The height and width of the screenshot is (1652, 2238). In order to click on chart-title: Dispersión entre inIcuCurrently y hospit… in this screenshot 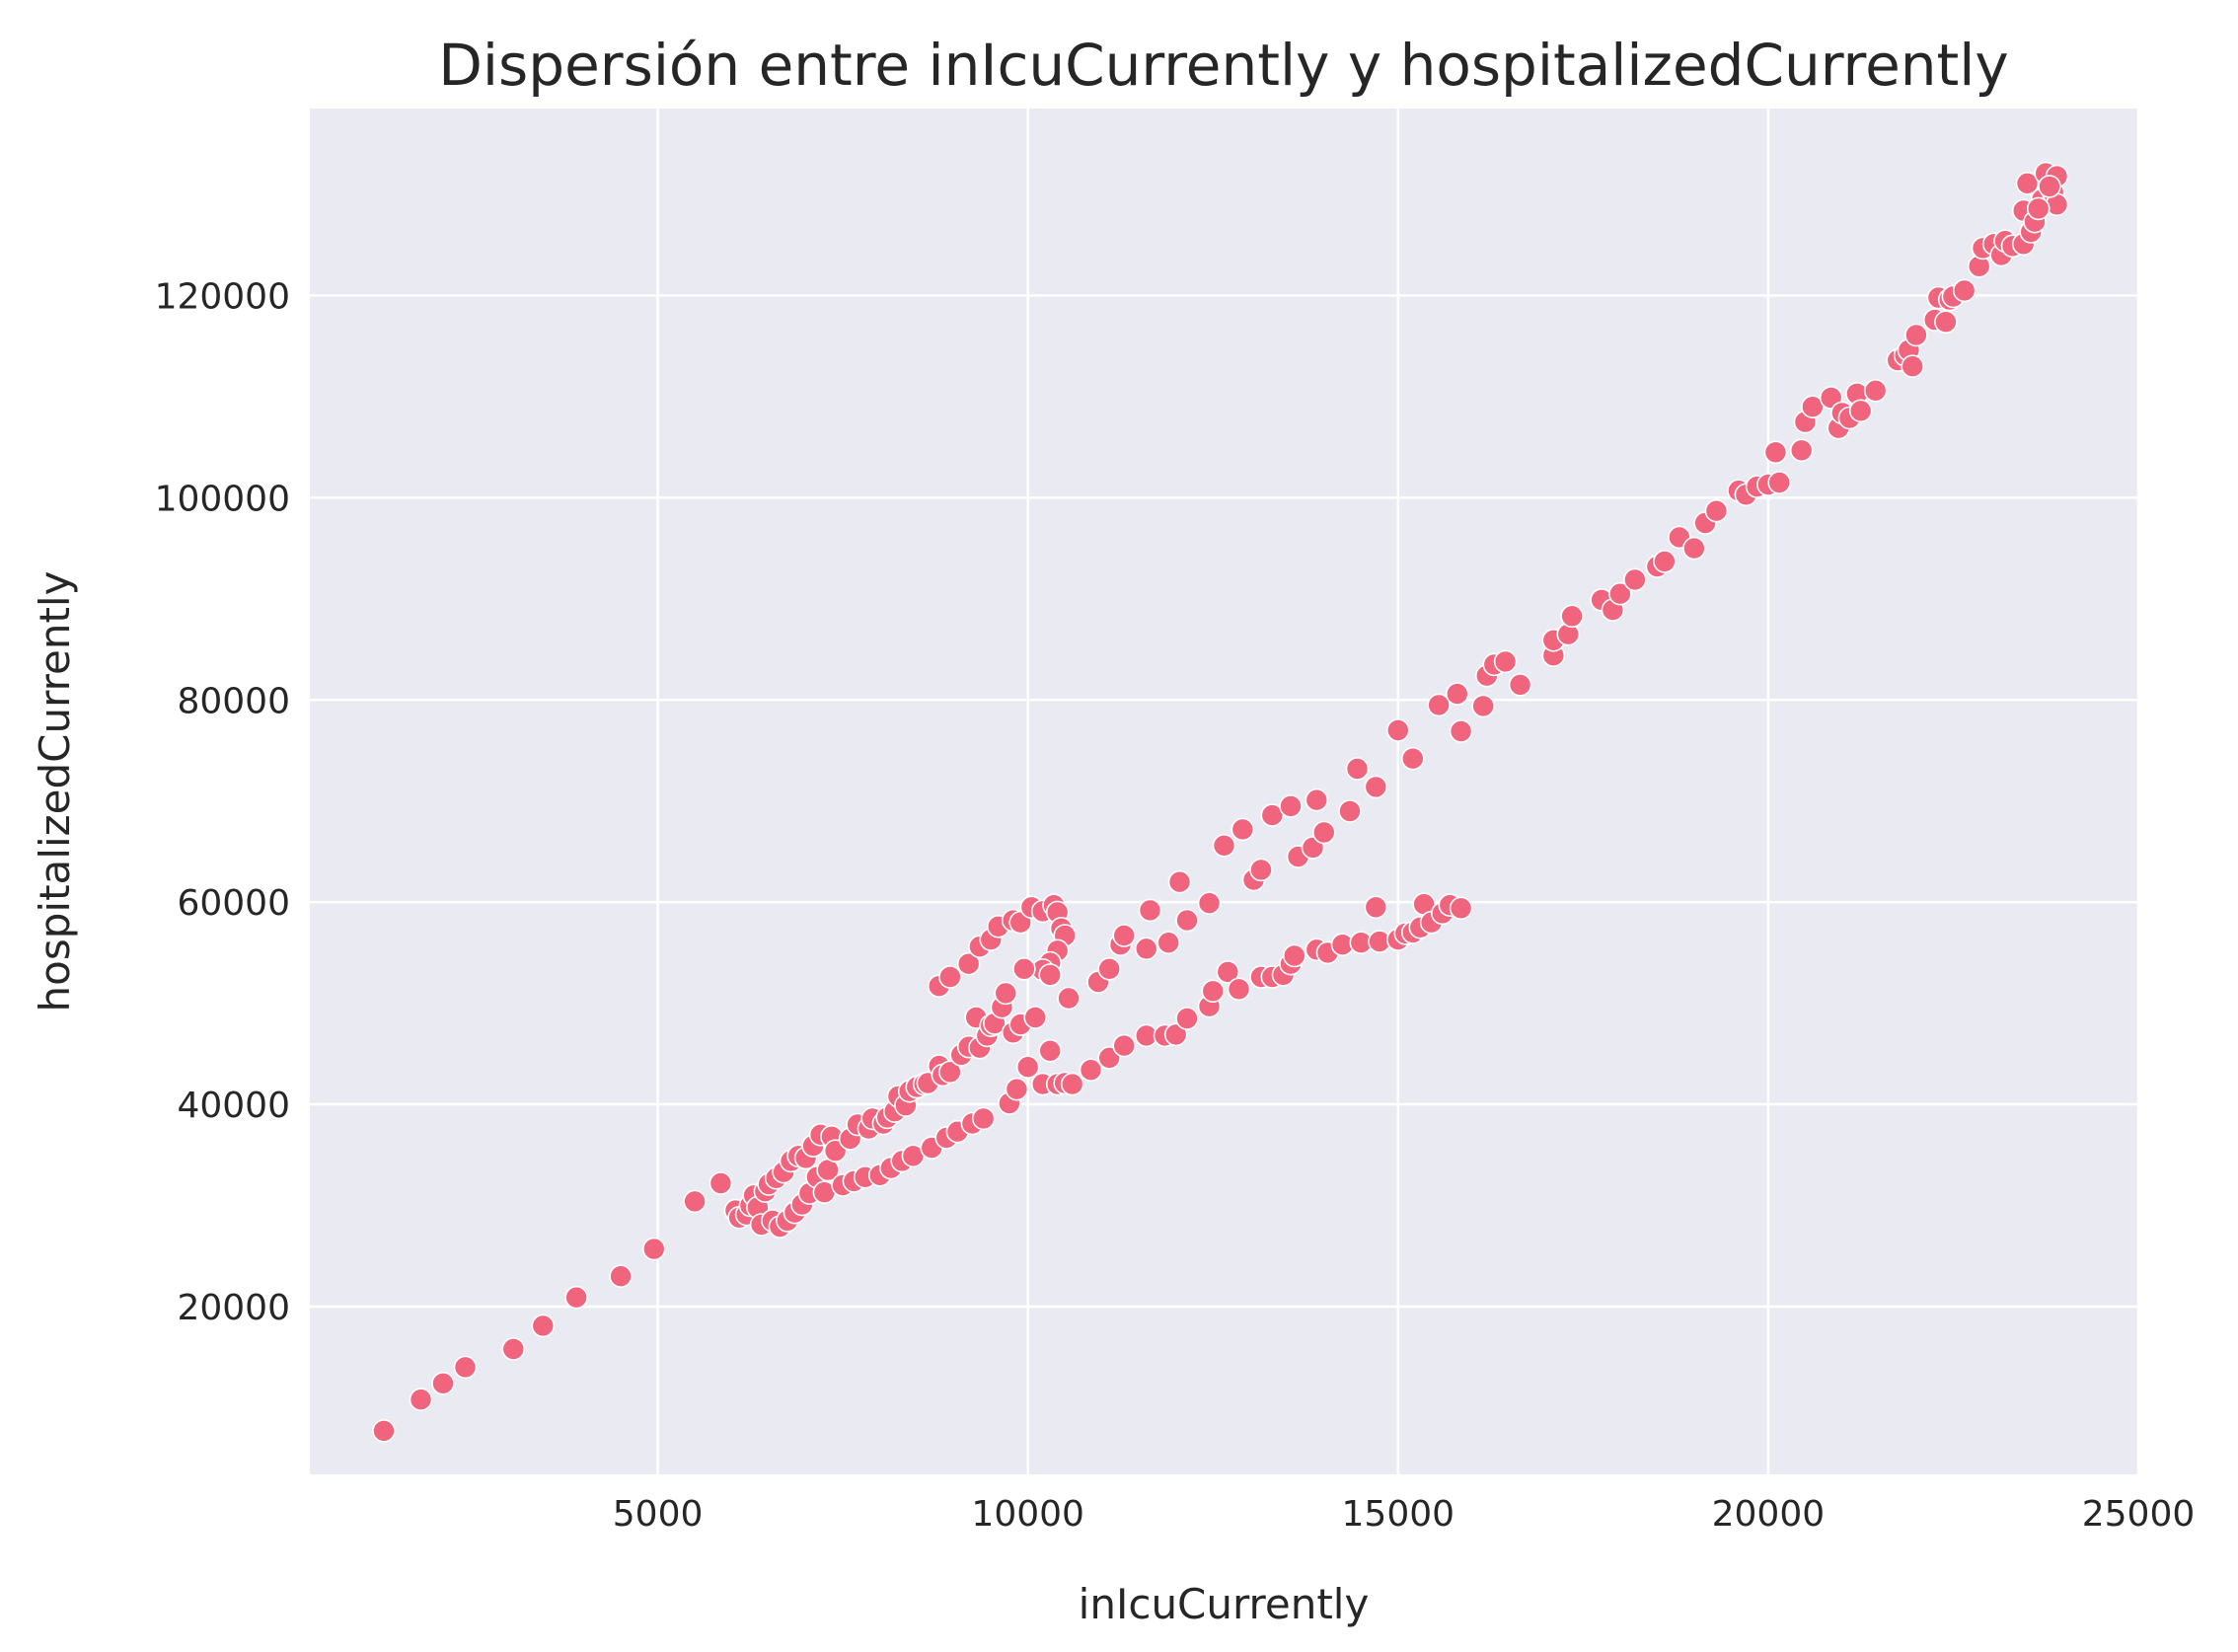, I will do `click(1223, 66)`.